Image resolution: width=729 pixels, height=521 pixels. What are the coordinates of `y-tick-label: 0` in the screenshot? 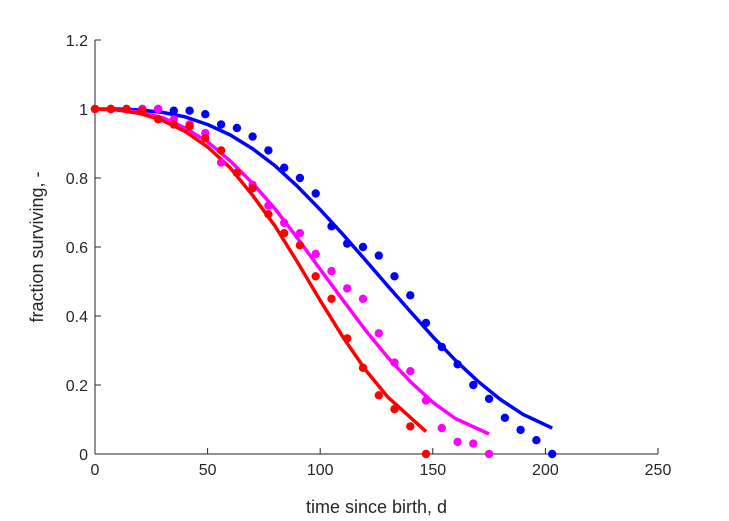 It's located at (83, 455).